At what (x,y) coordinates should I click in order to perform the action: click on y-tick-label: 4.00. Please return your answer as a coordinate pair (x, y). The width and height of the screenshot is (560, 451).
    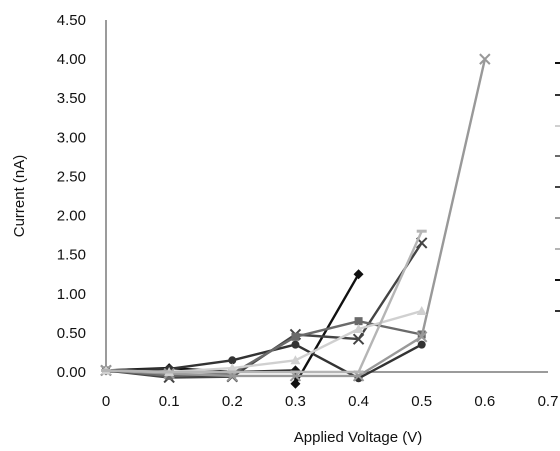
    Looking at the image, I should click on (71, 59).